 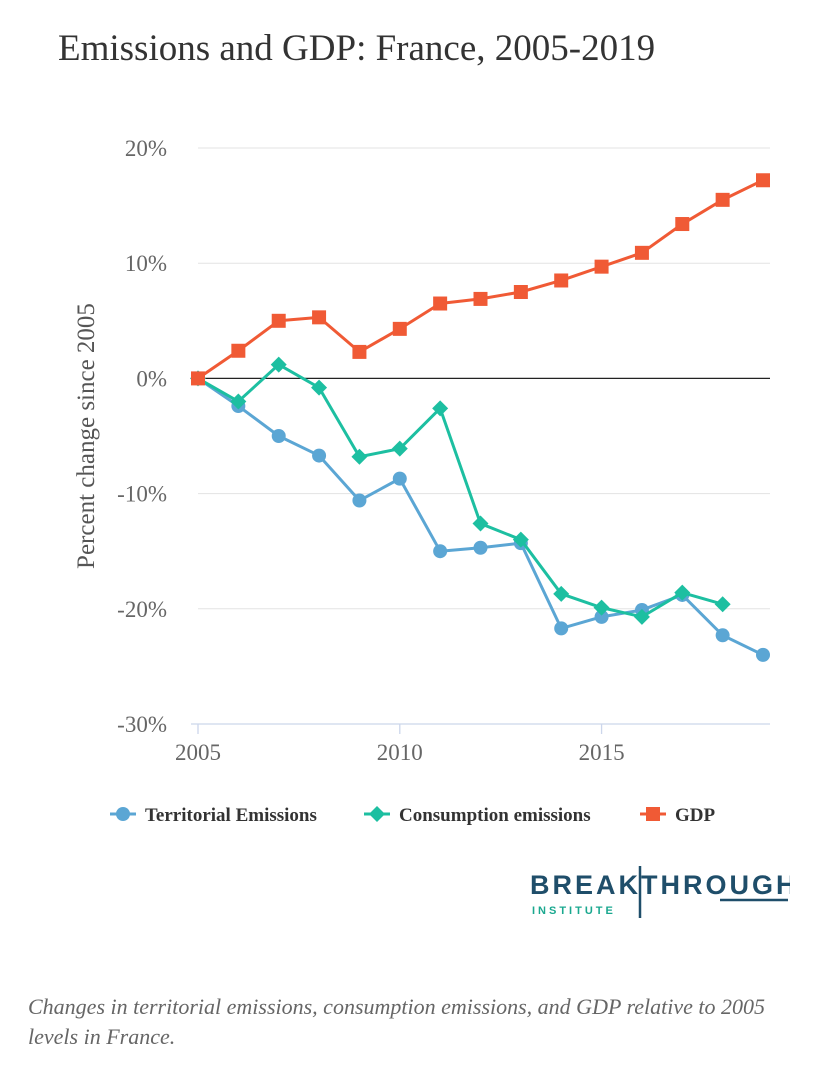 What do you see at coordinates (142, 436) in the screenshot?
I see `y-axis-ticks: 20% 10% 0% -10% -20% -30%` at bounding box center [142, 436].